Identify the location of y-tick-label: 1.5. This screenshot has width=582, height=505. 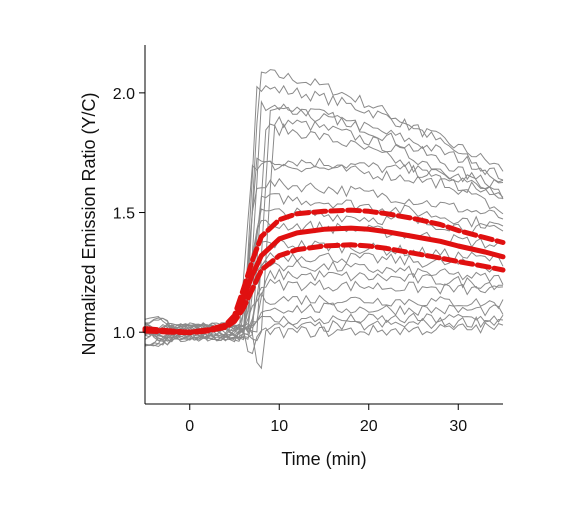
(124, 214).